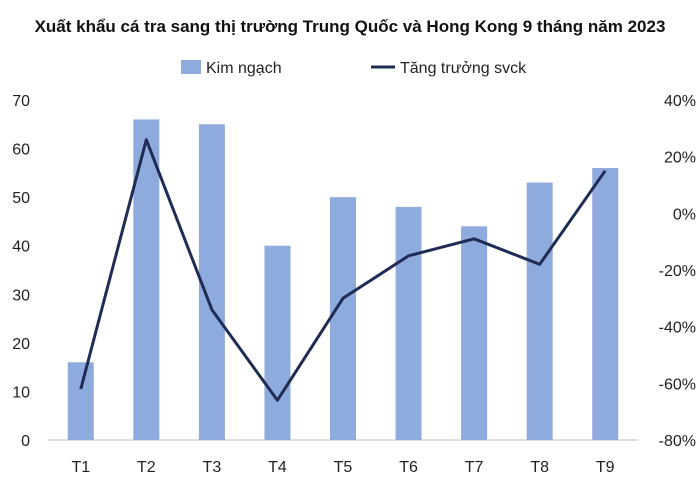  What do you see at coordinates (474, 333) in the screenshot?
I see `bar-t7` at bounding box center [474, 333].